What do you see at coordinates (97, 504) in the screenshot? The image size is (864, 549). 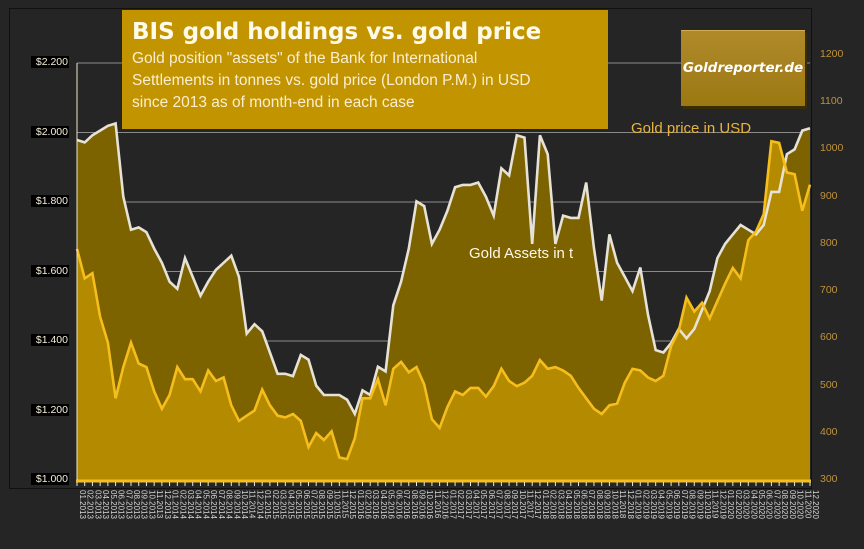 I see `x-tick-label: 03.2013` at bounding box center [97, 504].